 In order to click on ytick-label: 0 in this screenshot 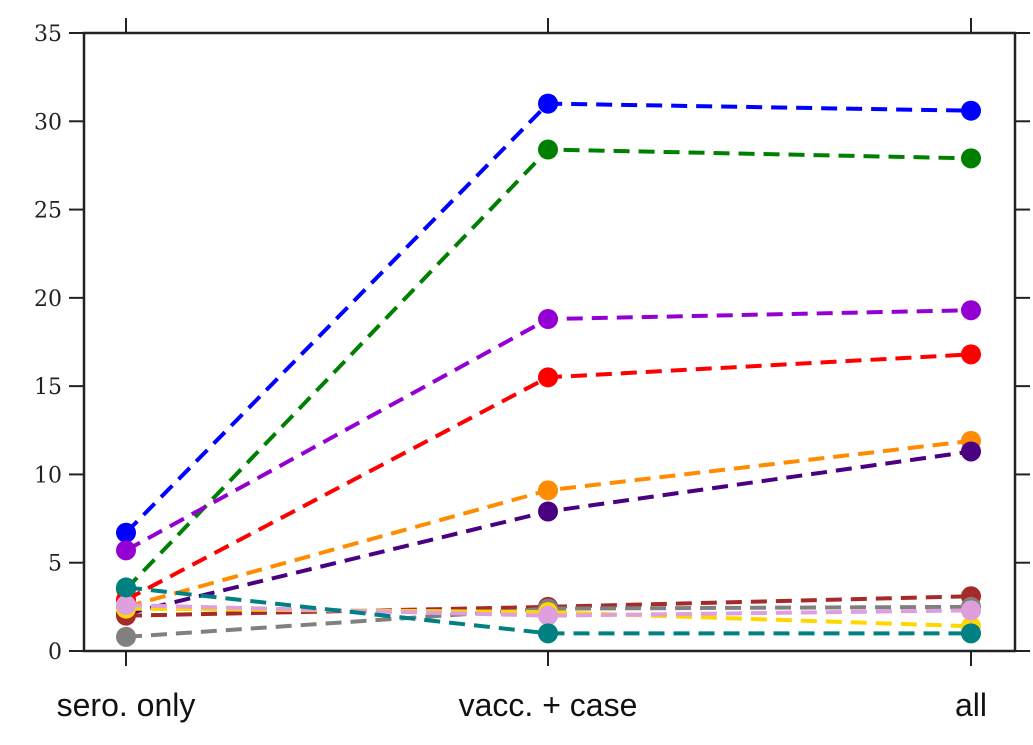, I will do `click(55, 652)`.